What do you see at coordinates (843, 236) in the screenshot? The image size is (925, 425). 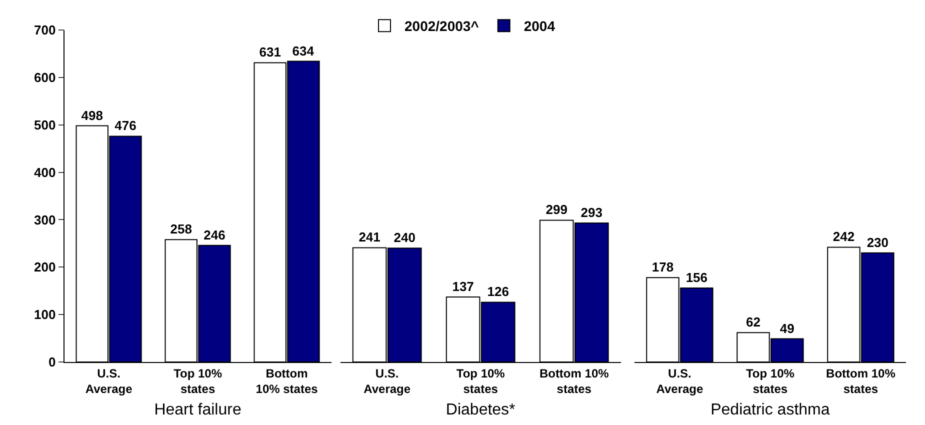 I see `data-label: 242` at bounding box center [843, 236].